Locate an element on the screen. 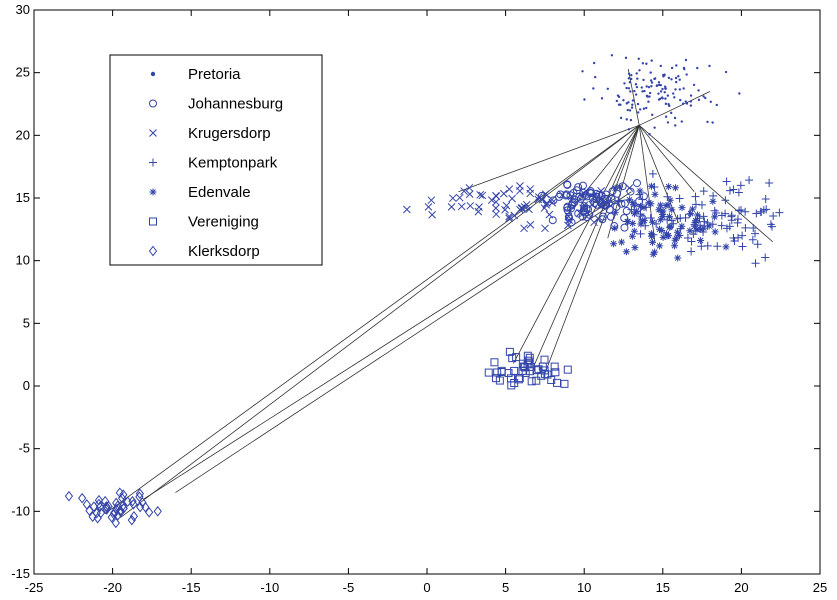 This screenshot has width=837, height=600. x-tick-label: 15 is located at coordinates (663, 587).